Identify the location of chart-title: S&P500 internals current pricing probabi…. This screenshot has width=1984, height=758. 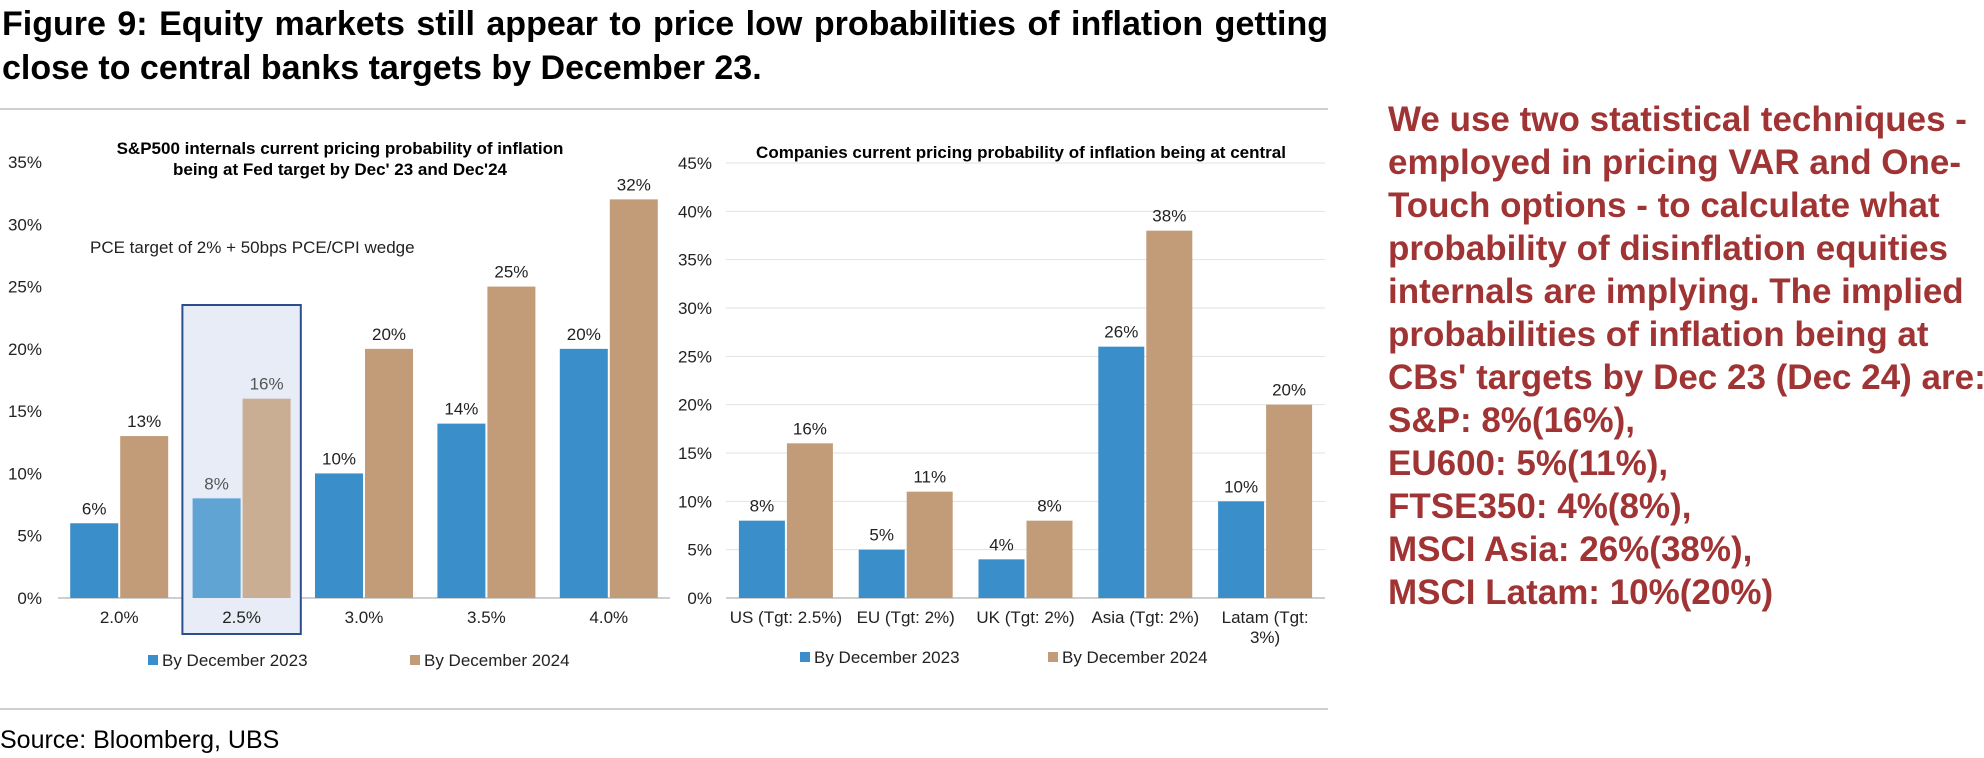
(340, 159).